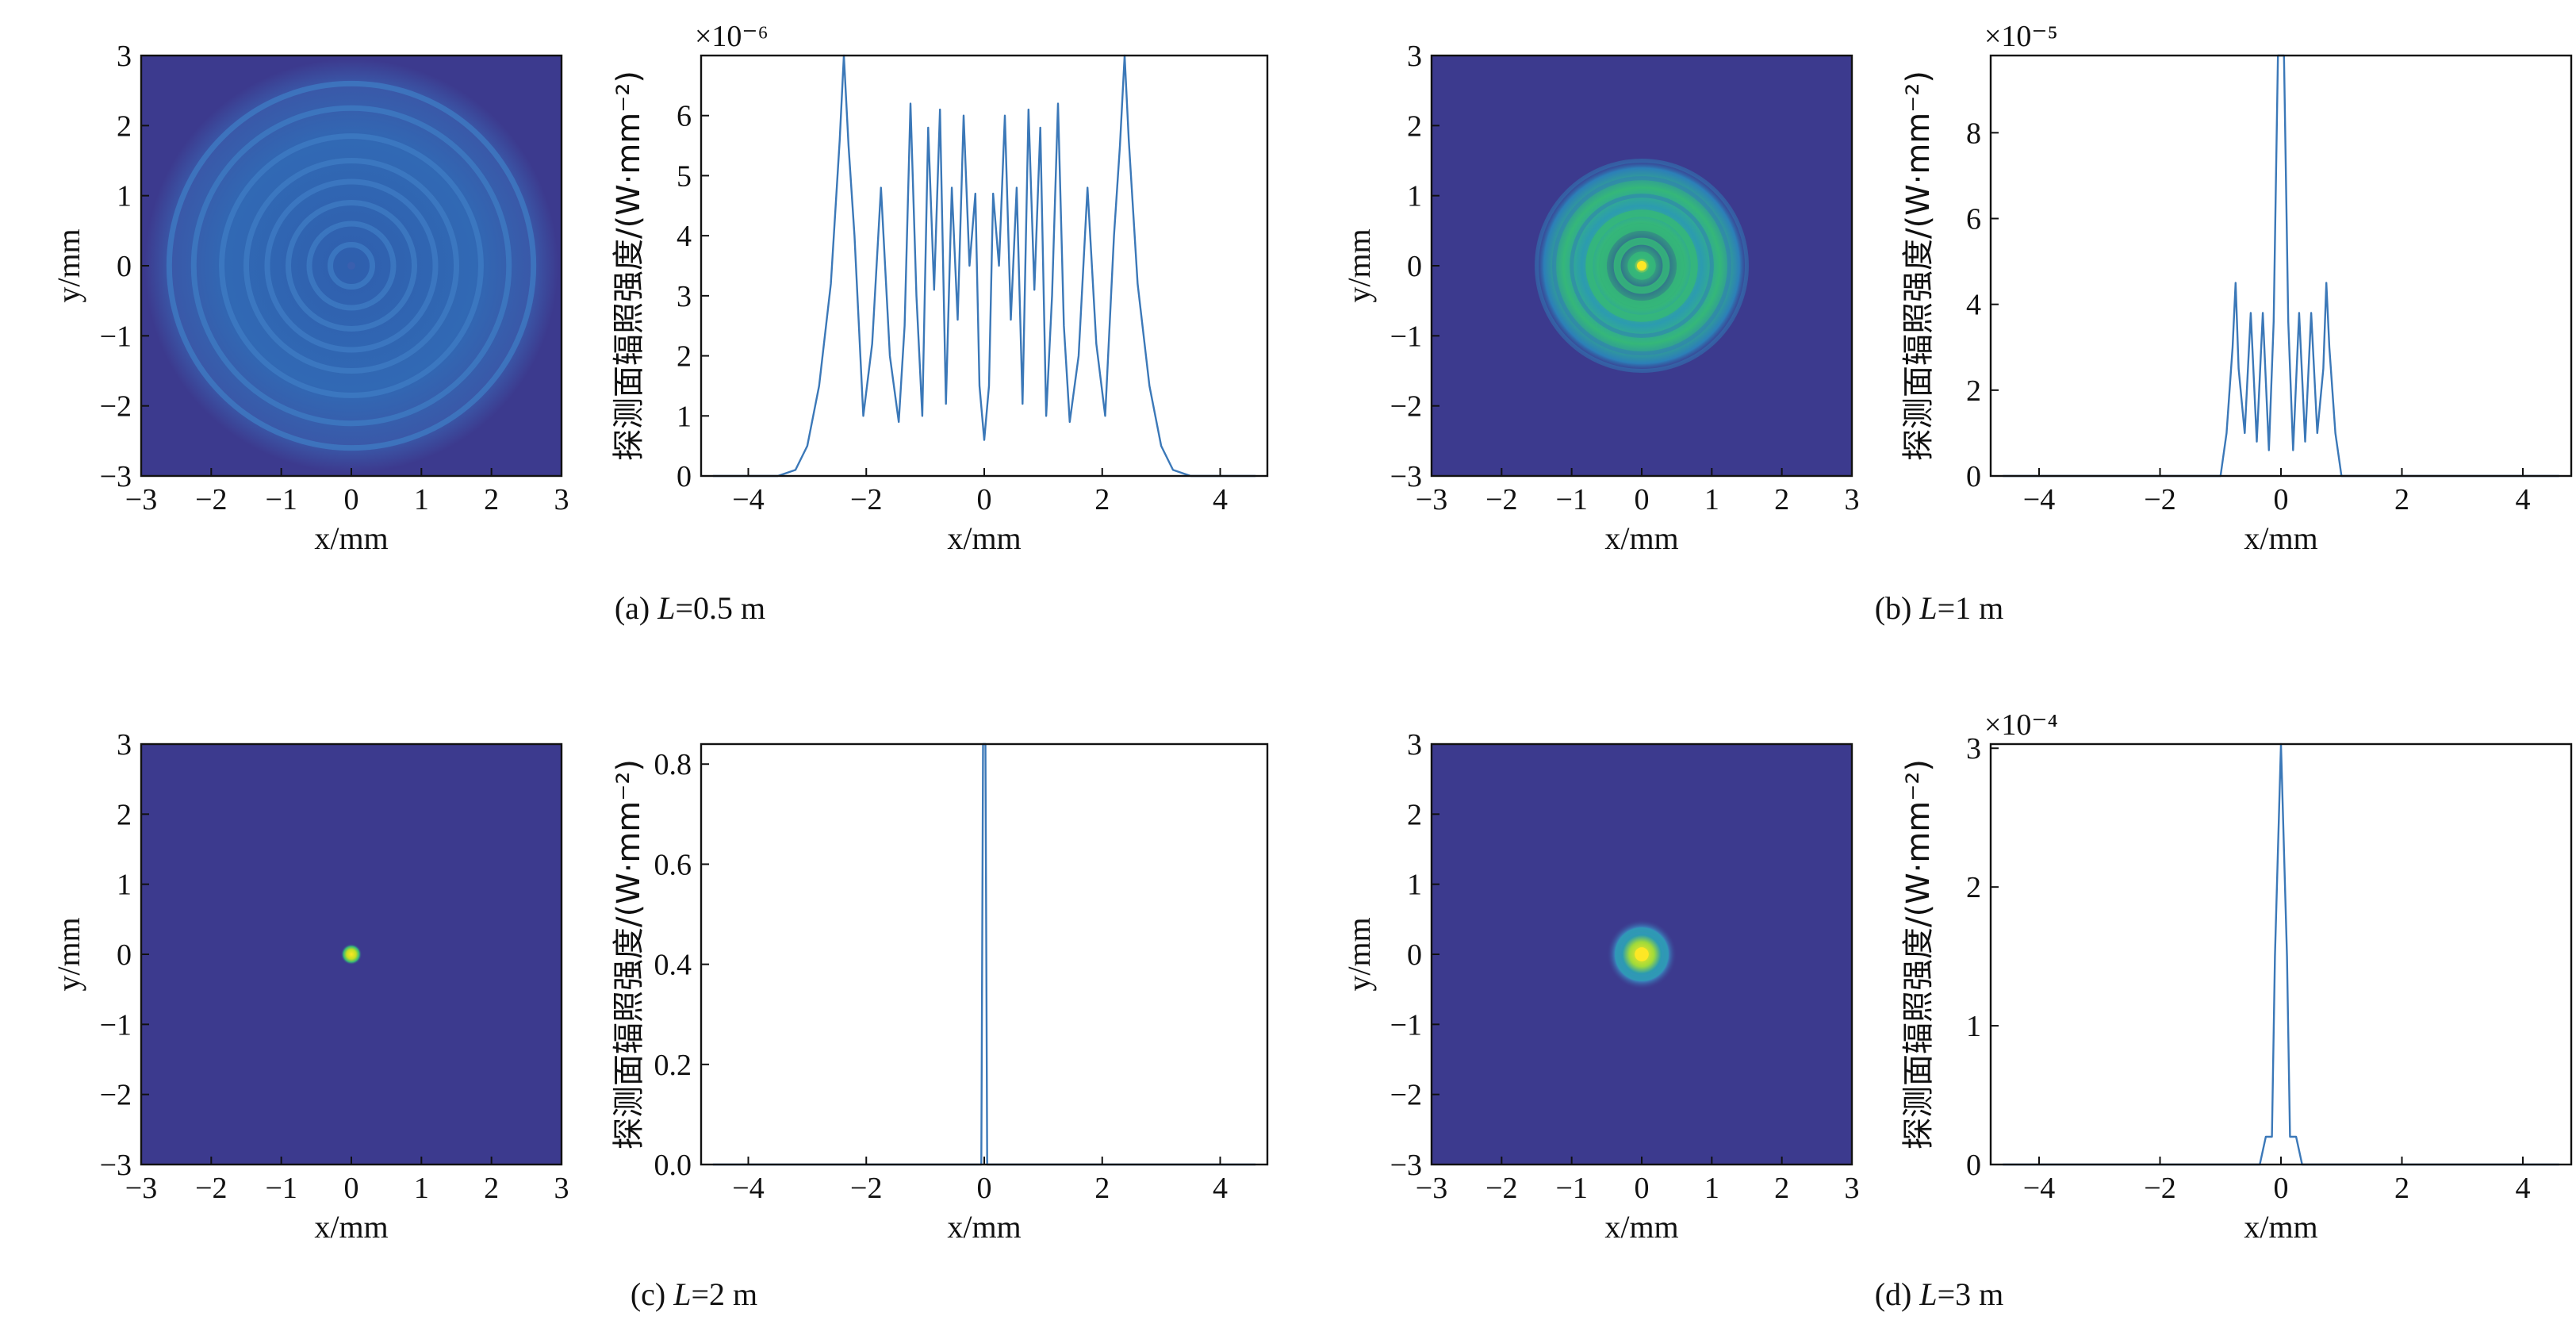 This screenshot has height=1320, width=2576. Describe the element at coordinates (732, 36) in the screenshot. I see `y-scale-exponent: ×10⁻⁶` at that location.